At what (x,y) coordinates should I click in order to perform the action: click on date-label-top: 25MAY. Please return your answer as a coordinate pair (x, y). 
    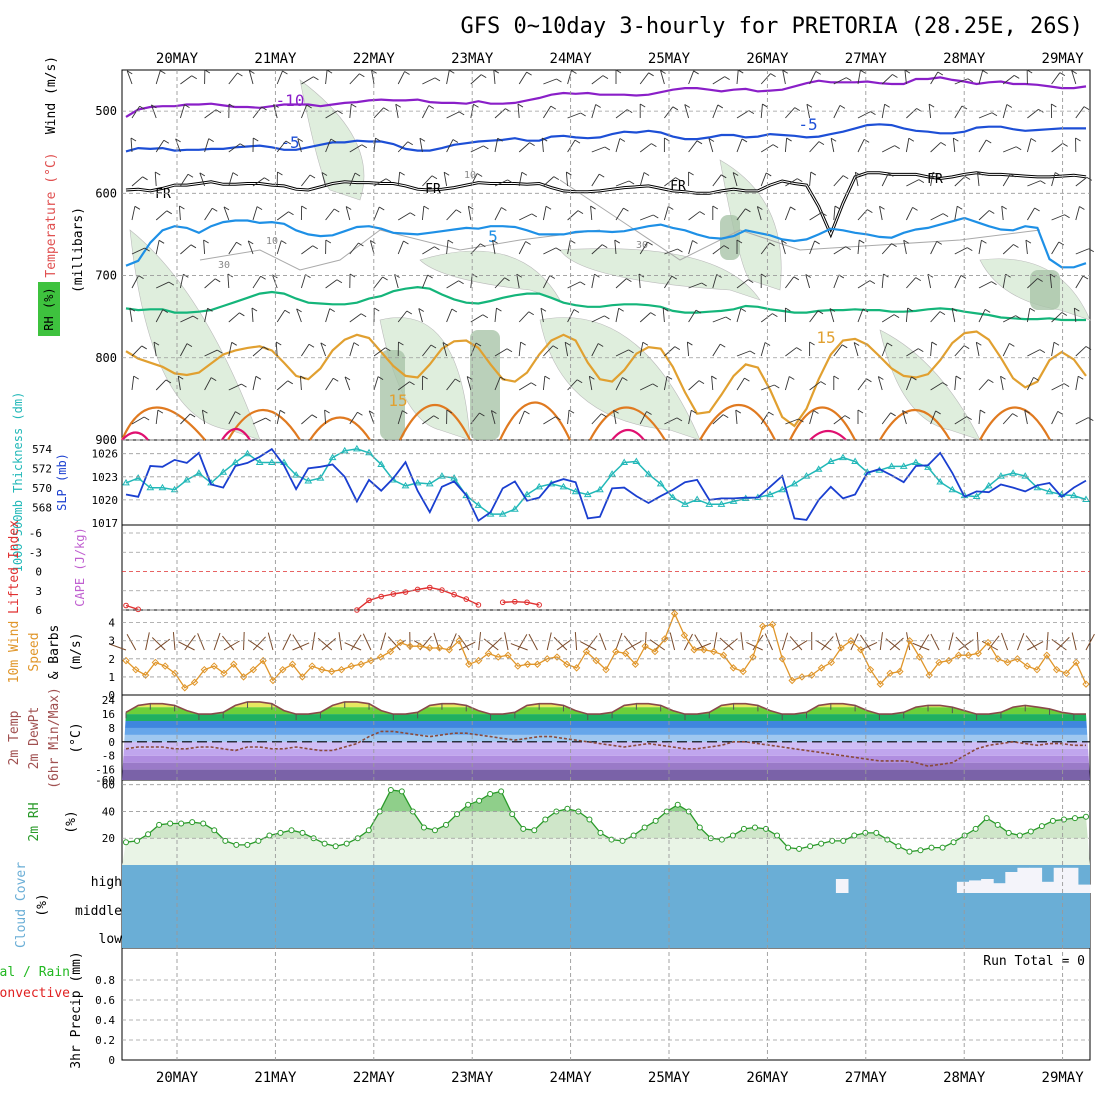
    Looking at the image, I should click on (669, 59).